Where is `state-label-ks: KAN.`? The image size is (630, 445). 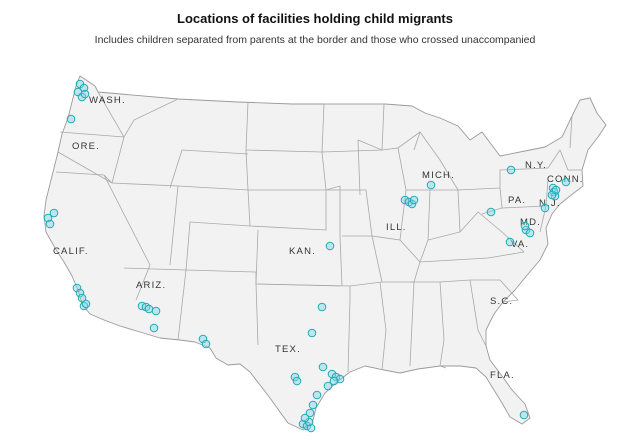 state-label-ks: KAN. is located at coordinates (302, 251).